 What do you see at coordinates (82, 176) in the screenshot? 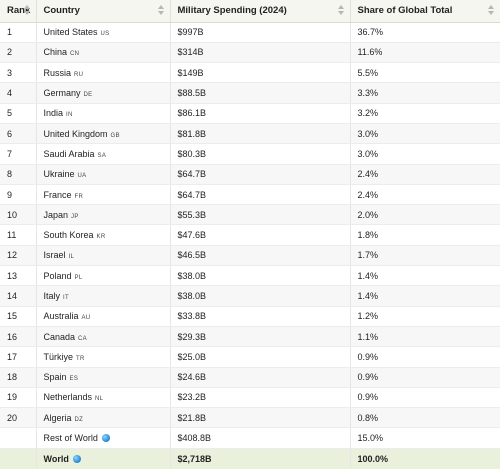
I see `country-code: UA` at bounding box center [82, 176].